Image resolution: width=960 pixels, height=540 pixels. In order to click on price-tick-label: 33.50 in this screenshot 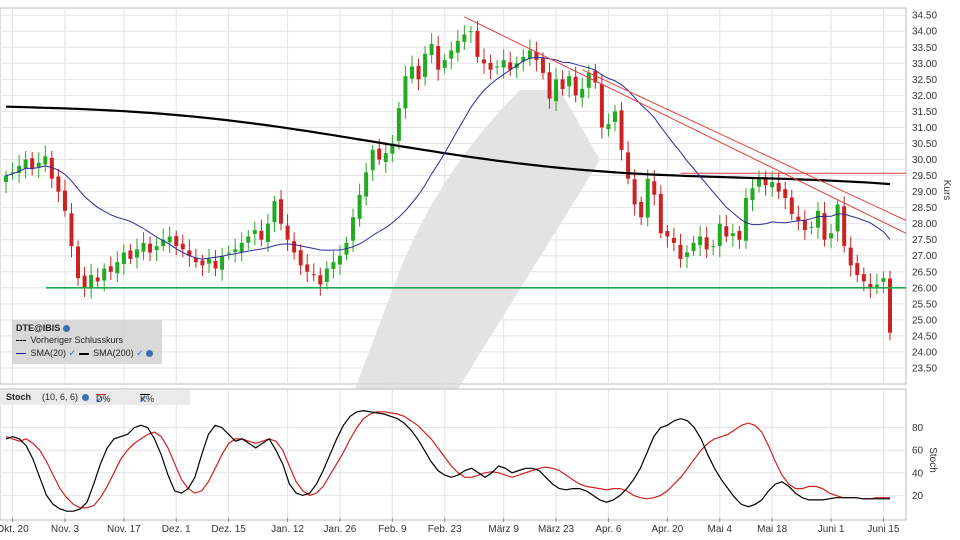, I will do `click(924, 48)`.